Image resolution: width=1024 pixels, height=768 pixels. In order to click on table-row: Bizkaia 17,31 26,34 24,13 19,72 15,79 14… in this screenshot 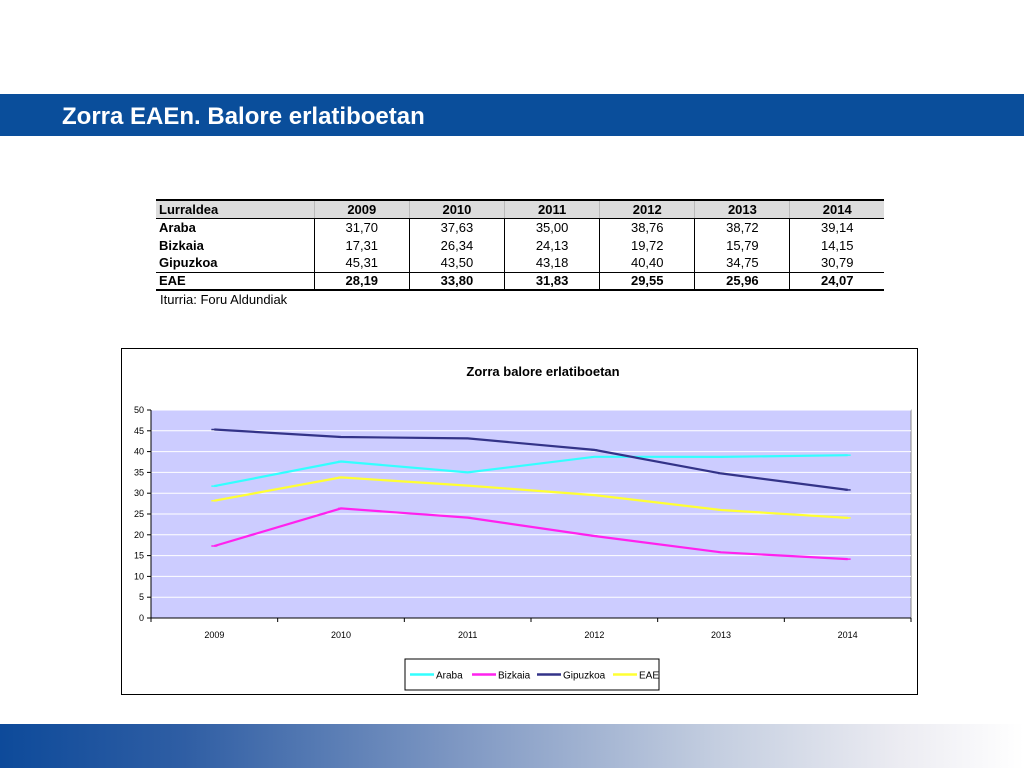, I will do `click(520, 245)`.